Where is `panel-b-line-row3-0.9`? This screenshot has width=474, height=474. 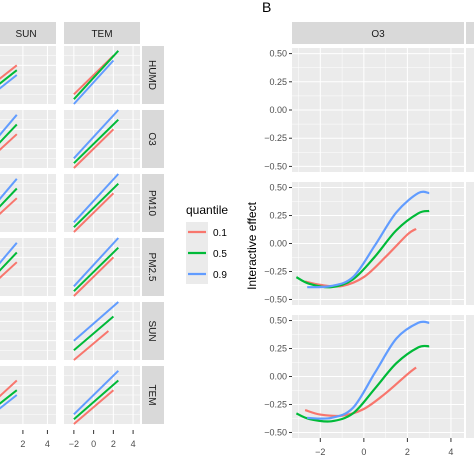
panel-b-line-row3-0.9 is located at coordinates (368, 370).